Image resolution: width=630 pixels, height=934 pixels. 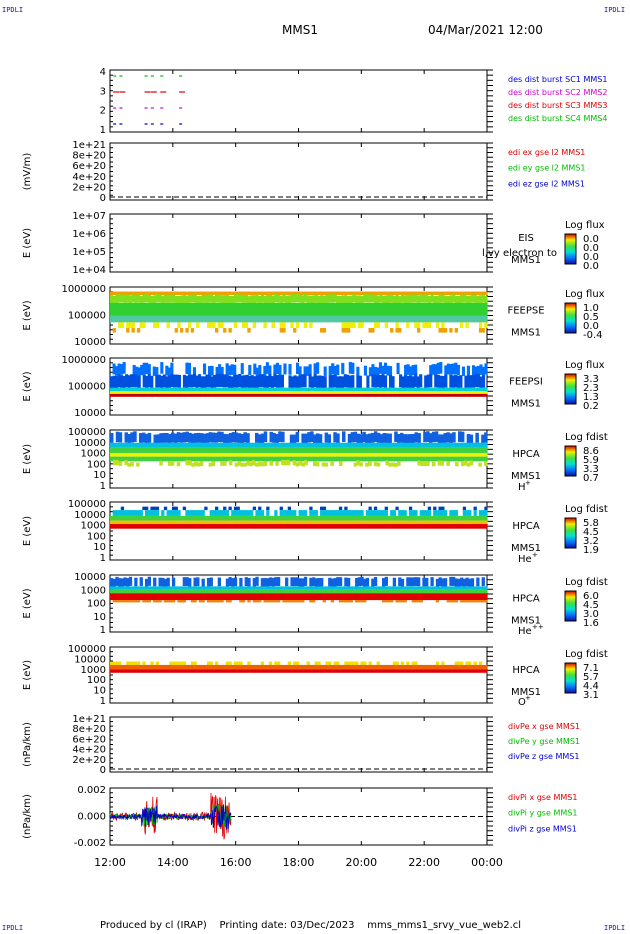 I want to click on corner-label-top-right: IPDLI, so click(x=615, y=10).